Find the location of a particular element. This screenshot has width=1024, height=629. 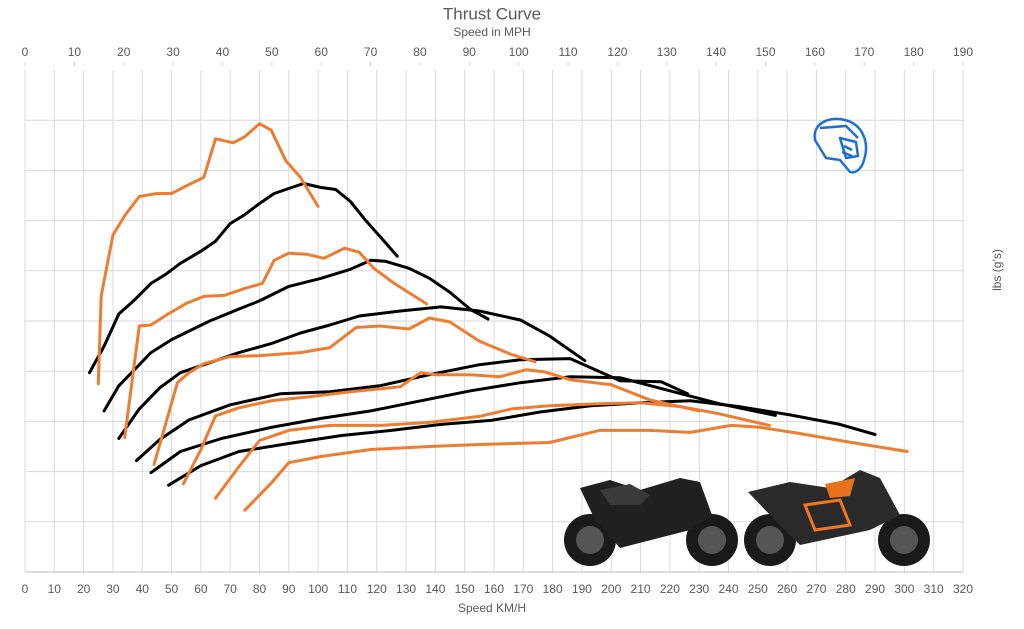

x2-tick-label: 30 is located at coordinates (173, 52).